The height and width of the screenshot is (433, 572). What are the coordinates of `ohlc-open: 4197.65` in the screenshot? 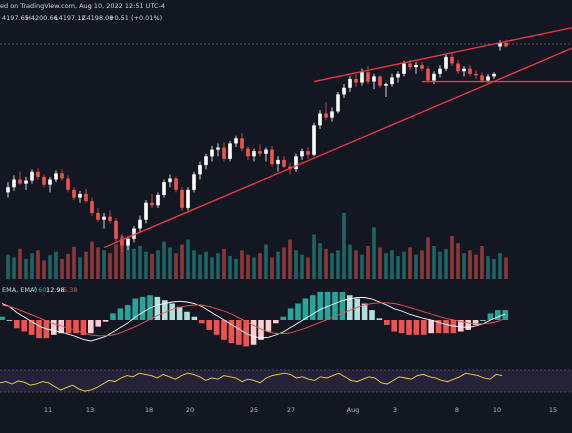 It's located at (15, 18).